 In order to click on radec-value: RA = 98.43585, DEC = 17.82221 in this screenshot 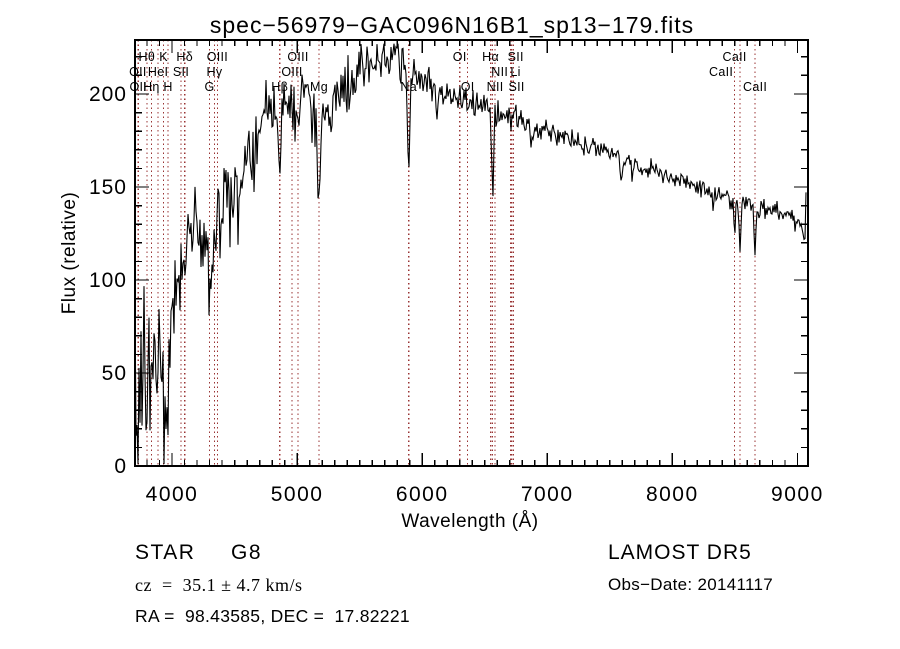, I will do `click(272, 616)`.